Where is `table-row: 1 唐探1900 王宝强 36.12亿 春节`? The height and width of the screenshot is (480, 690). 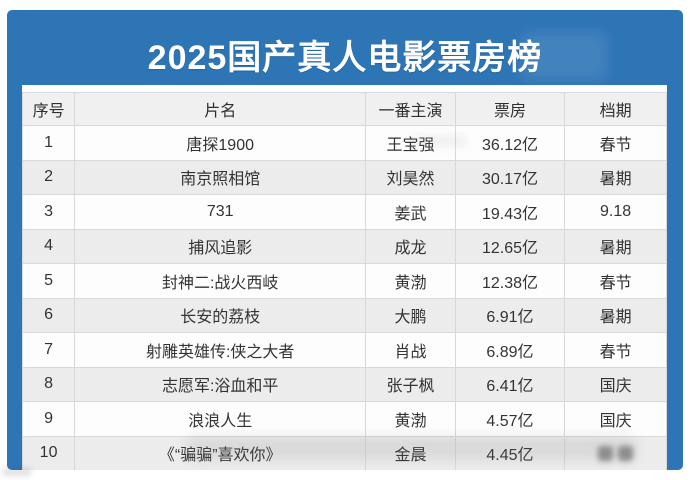
table-row: 1 唐探1900 王宝强 36.12亿 春节 is located at coordinates (344, 143).